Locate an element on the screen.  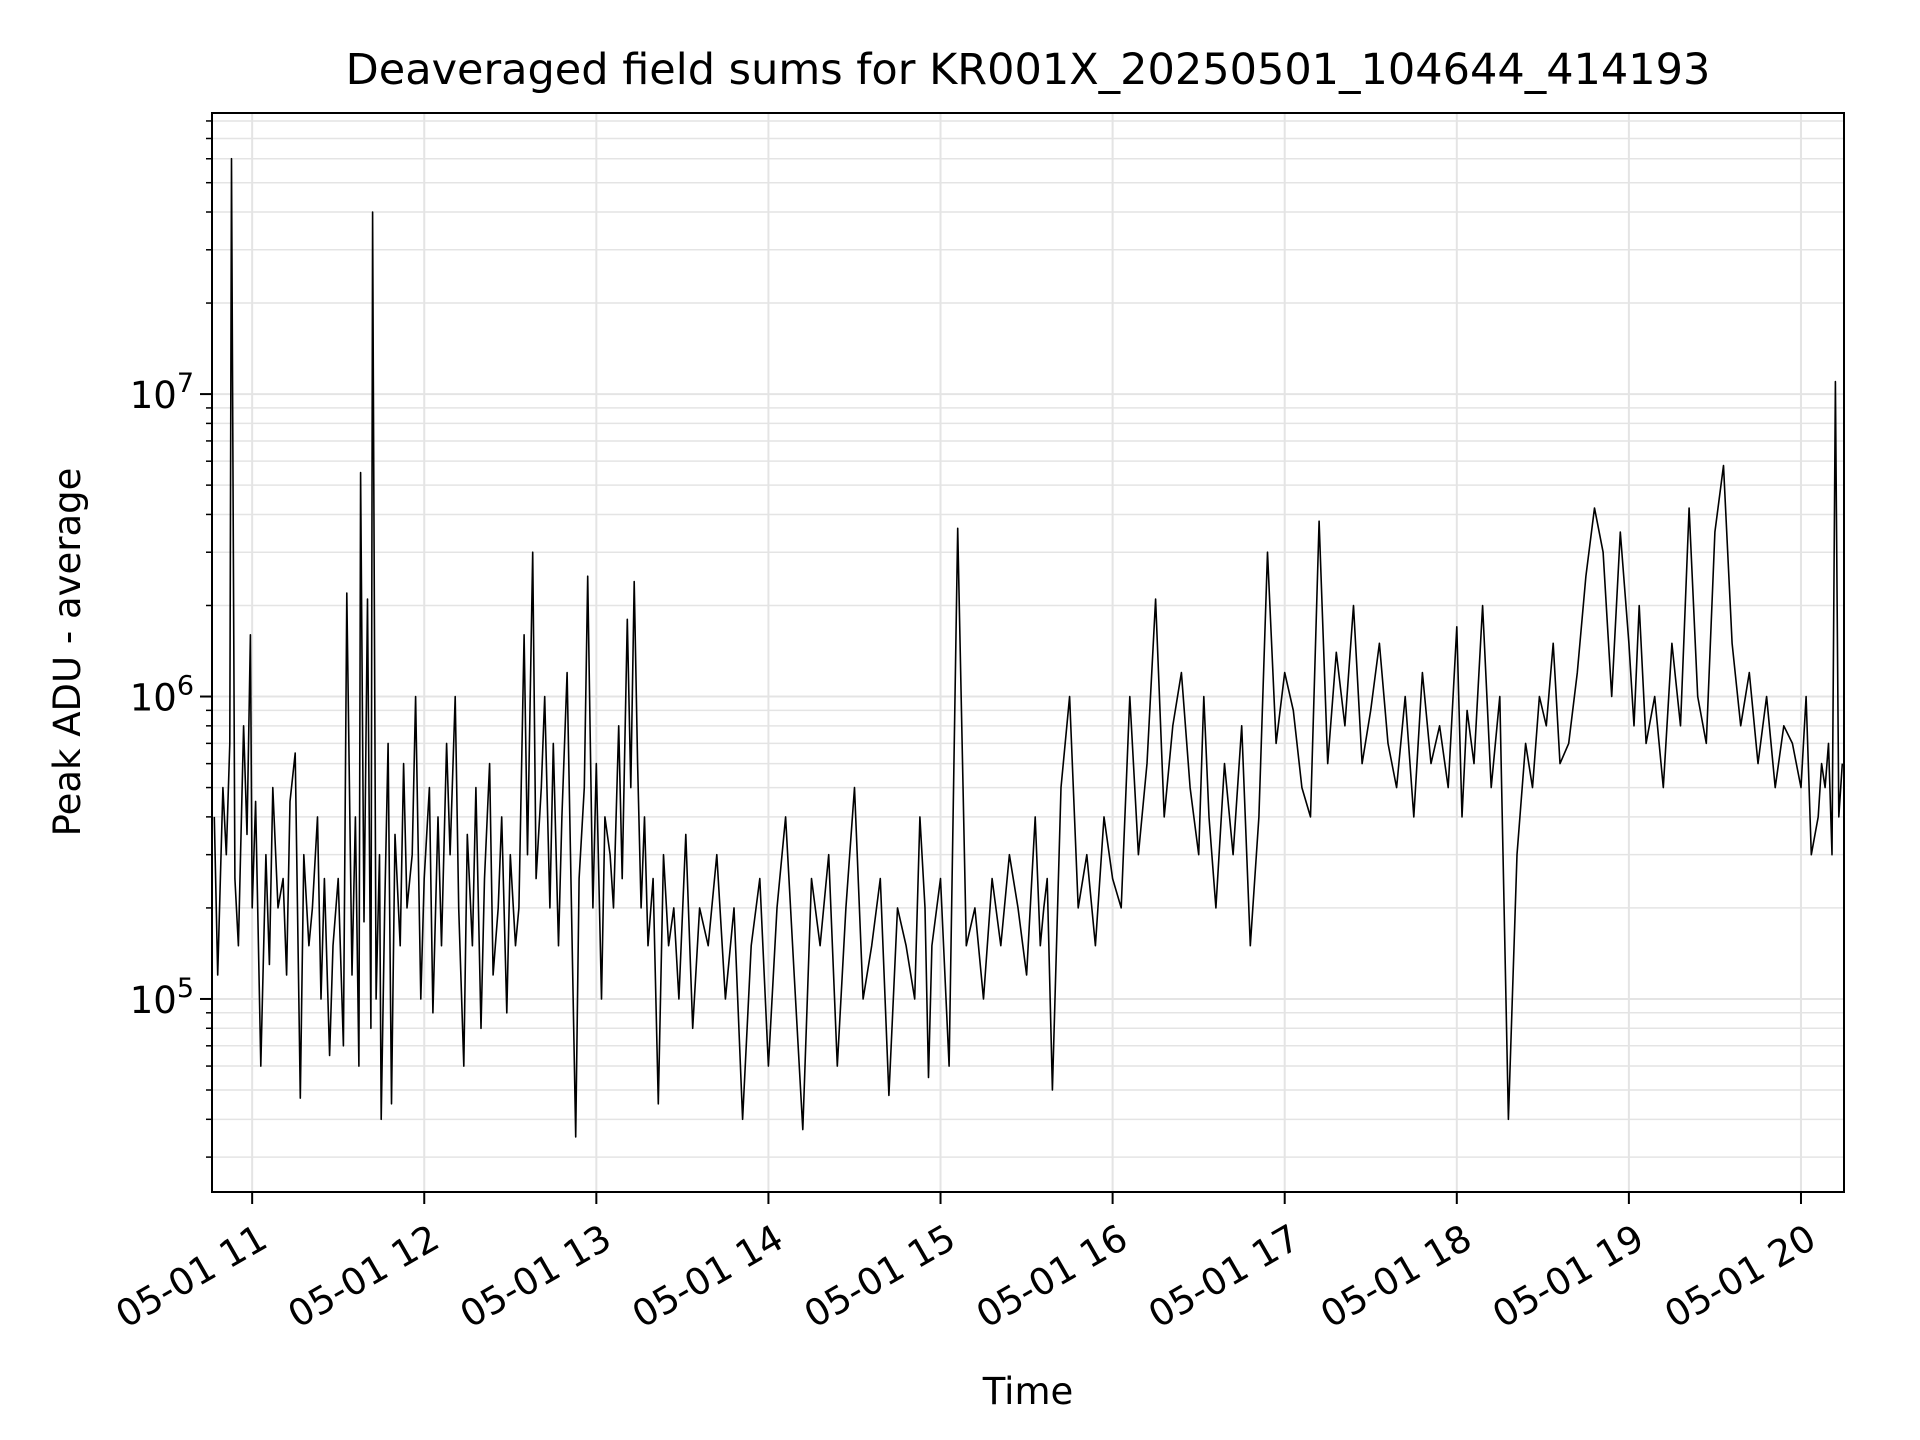
y-tick-label: 10⁷ is located at coordinates (162, 392).